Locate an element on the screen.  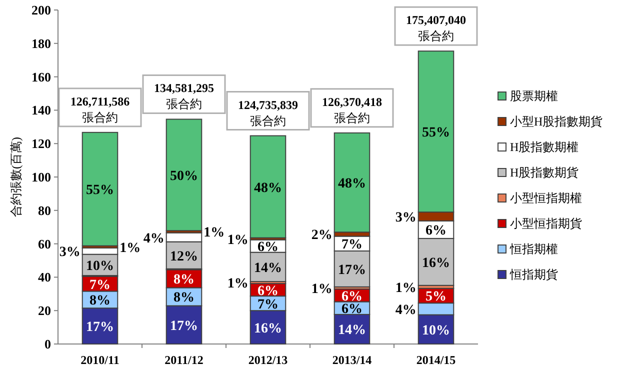
legend-label: 小型恒指期權 is located at coordinates (546, 198).